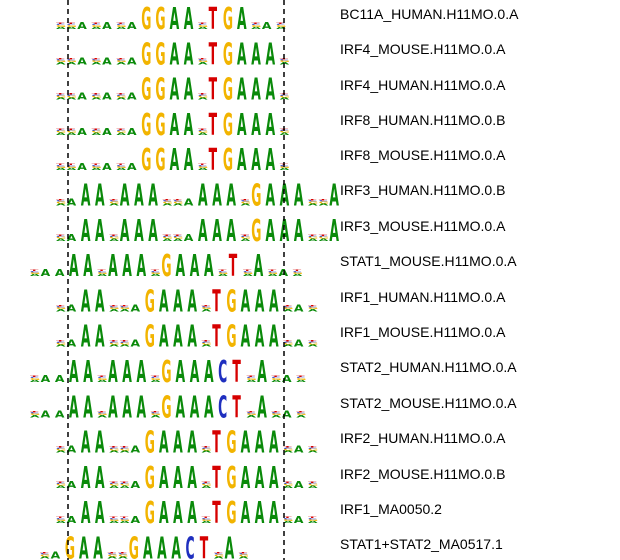  What do you see at coordinates (429, 14) in the screenshot?
I see `motif-label: BC11A_HUMAN.H11MO.0.A` at bounding box center [429, 14].